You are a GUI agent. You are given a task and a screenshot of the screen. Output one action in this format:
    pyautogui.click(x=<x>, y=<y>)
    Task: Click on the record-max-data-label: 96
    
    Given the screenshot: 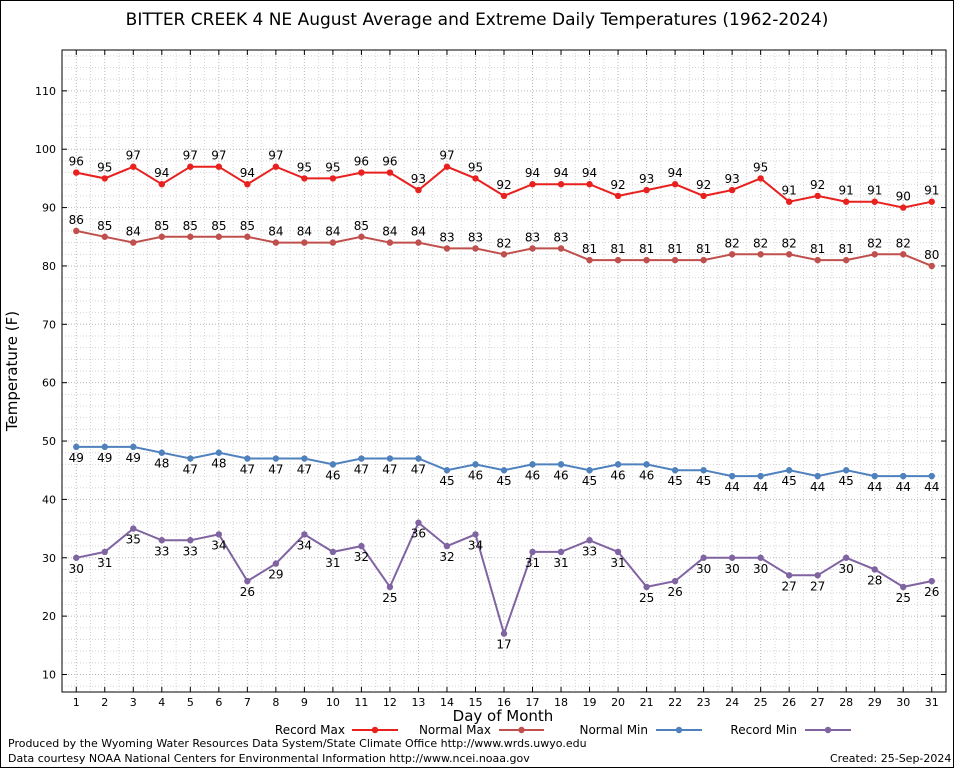 What is the action you would take?
    pyautogui.click(x=76, y=162)
    